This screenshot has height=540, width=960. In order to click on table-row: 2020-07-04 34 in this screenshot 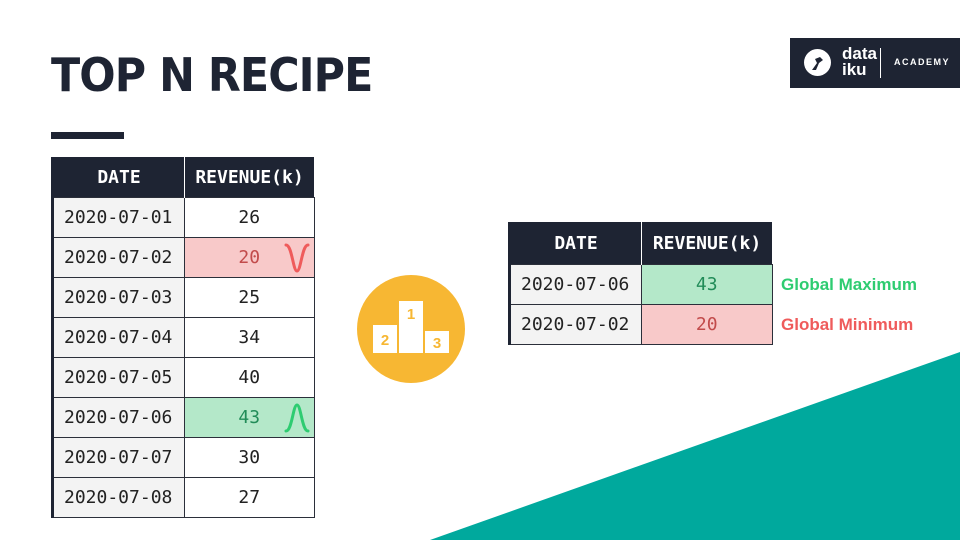, I will do `click(183, 337)`.